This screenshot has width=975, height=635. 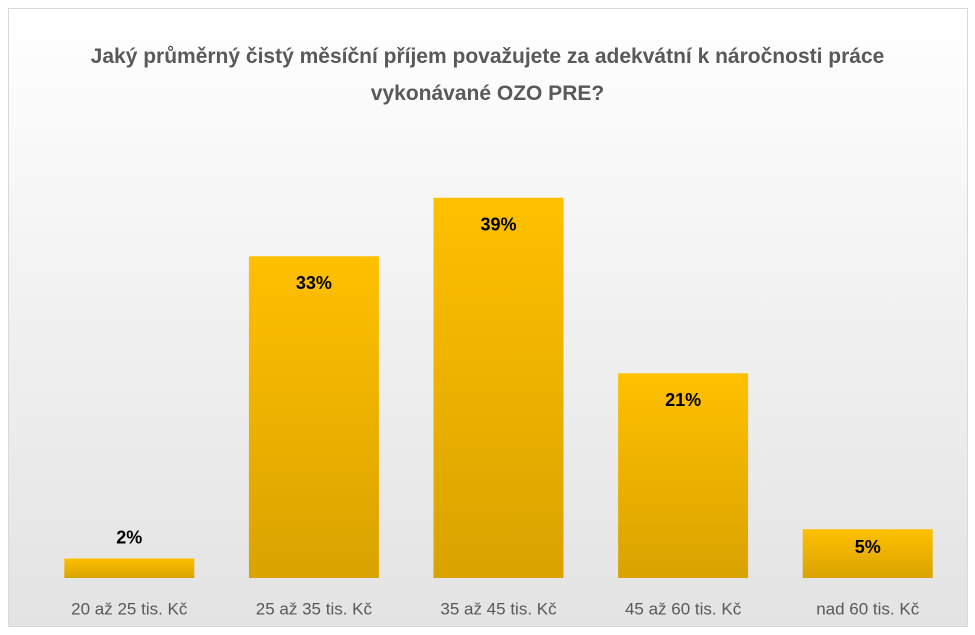 I want to click on x-tick-label: 25 až 35 tis. Kč, so click(x=314, y=608).